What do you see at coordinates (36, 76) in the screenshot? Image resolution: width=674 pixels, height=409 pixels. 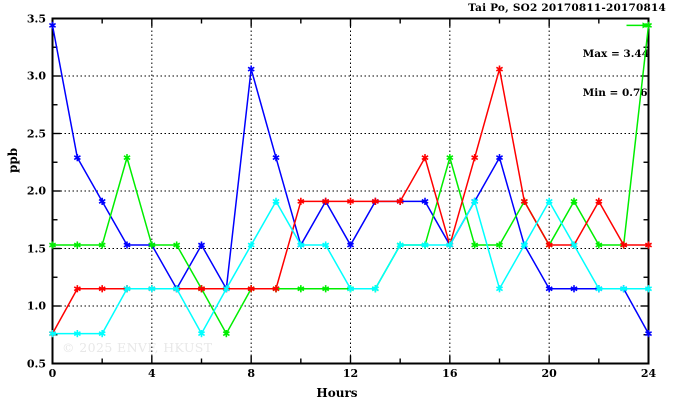 I see `y-tick-label: 3.0` at bounding box center [36, 76].